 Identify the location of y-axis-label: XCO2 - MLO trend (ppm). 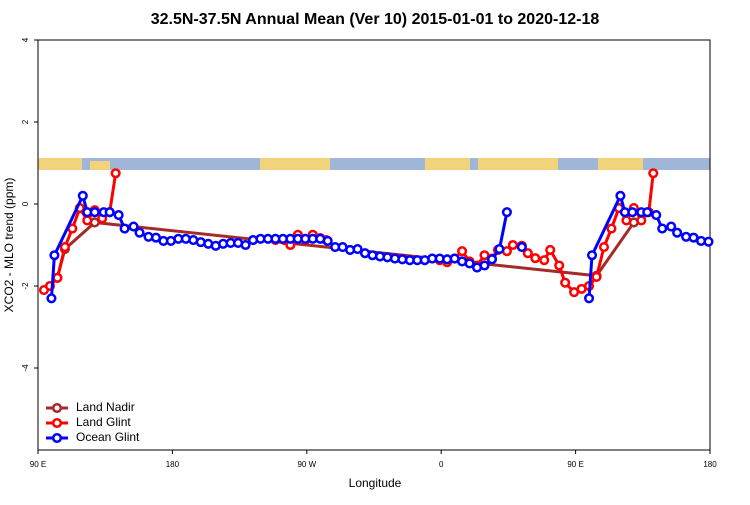
(9, 245).